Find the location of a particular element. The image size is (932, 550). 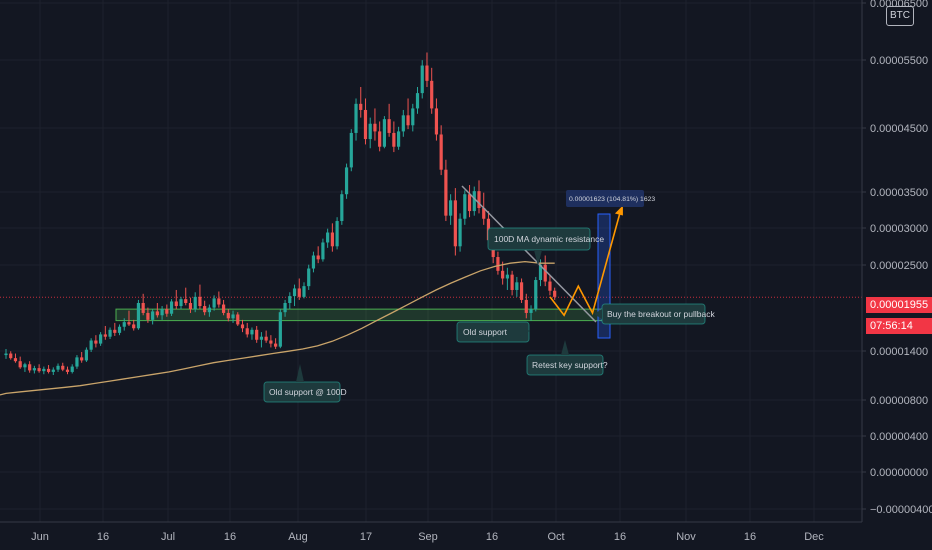

y-tick-label: 0.00003000 is located at coordinates (899, 229).